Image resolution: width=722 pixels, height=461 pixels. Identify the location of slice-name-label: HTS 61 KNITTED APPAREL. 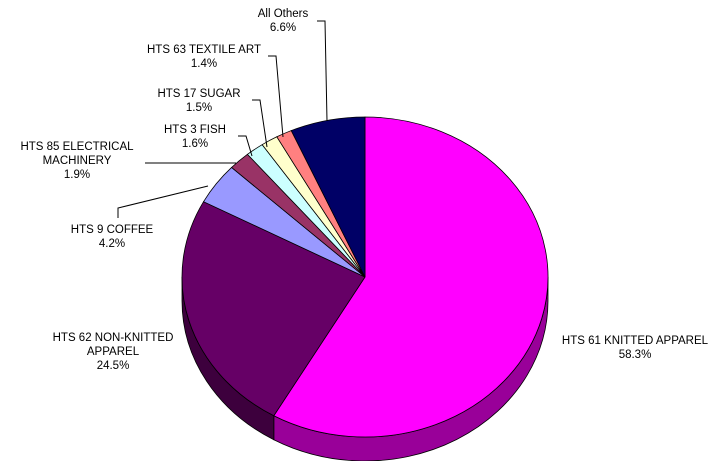
(635, 341).